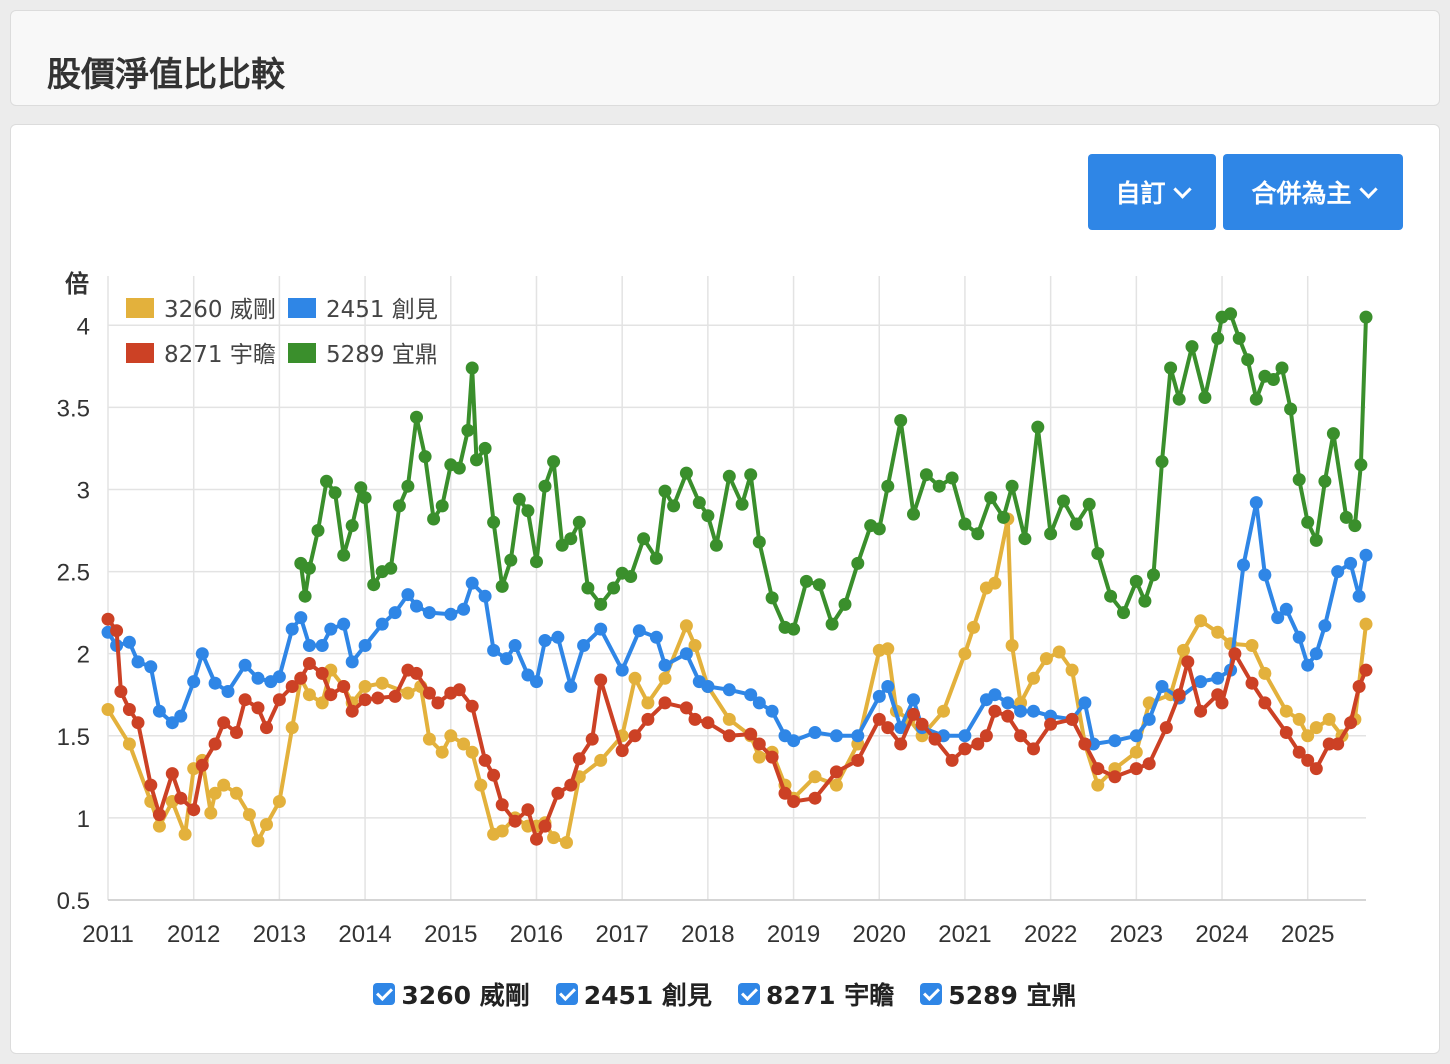 This screenshot has height=1064, width=1450. Describe the element at coordinates (465, 995) in the screenshot. I see `series-toggle-label: 3260 威剛` at that location.